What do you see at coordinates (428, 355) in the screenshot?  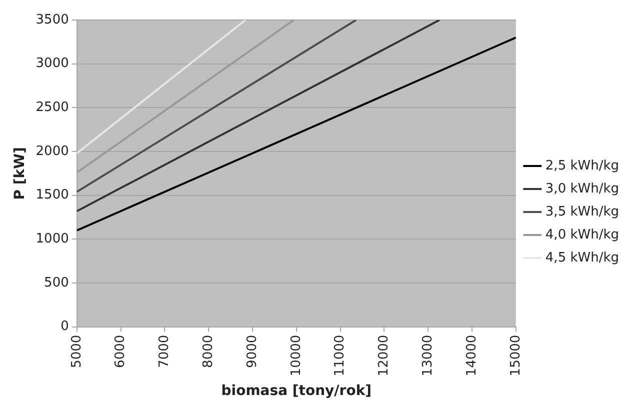 I see `x-tick-label: 13000` at bounding box center [428, 355].